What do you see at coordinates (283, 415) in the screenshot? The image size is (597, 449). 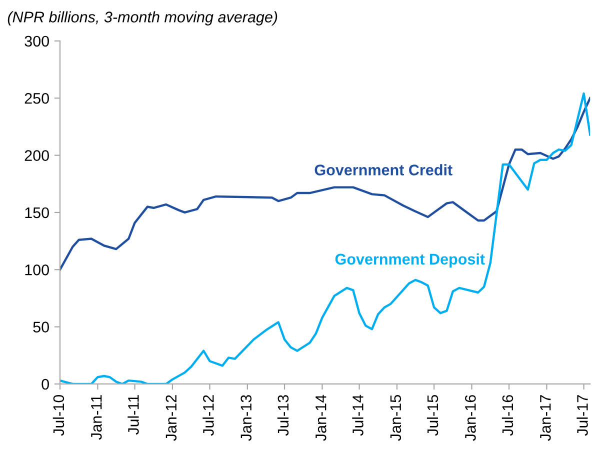 I see `x-tick-label: Jul-13` at bounding box center [283, 415].